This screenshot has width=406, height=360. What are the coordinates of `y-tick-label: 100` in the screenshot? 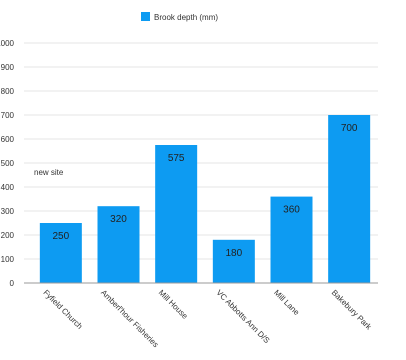 It's located at (8, 259).